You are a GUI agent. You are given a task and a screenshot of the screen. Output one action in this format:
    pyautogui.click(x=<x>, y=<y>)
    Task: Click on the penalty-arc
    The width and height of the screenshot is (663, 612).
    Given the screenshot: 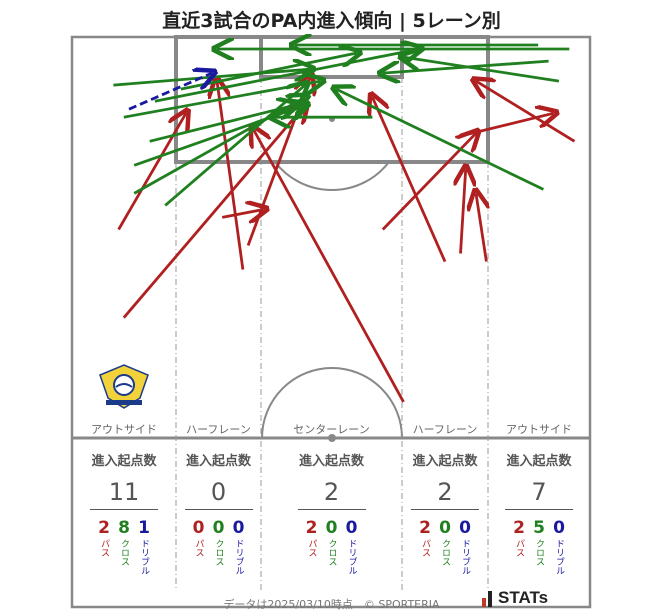 What is the action you would take?
    pyautogui.click(x=332, y=176)
    